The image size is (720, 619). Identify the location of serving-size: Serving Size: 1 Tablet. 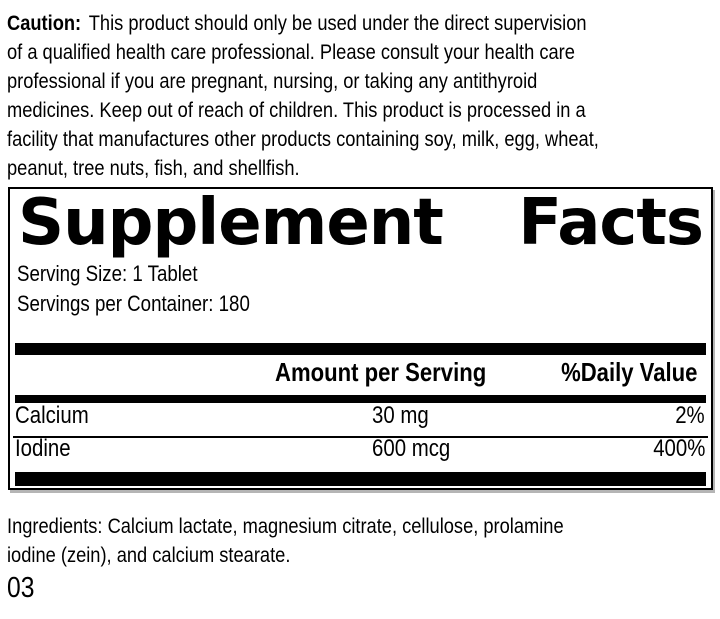
(107, 273).